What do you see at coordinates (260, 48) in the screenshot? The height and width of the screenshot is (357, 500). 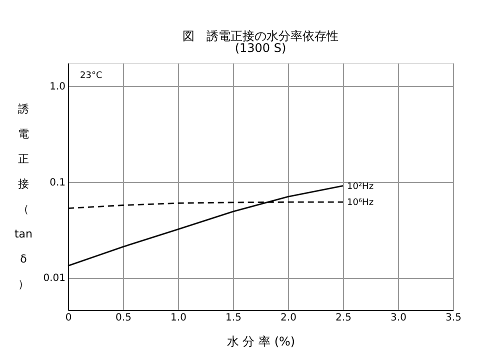 I see `chart-subtitle: (1300 S)` at bounding box center [260, 48].